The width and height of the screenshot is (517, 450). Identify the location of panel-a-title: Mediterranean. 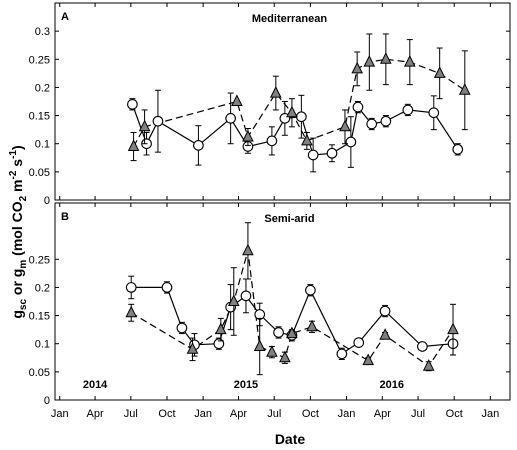
(289, 19).